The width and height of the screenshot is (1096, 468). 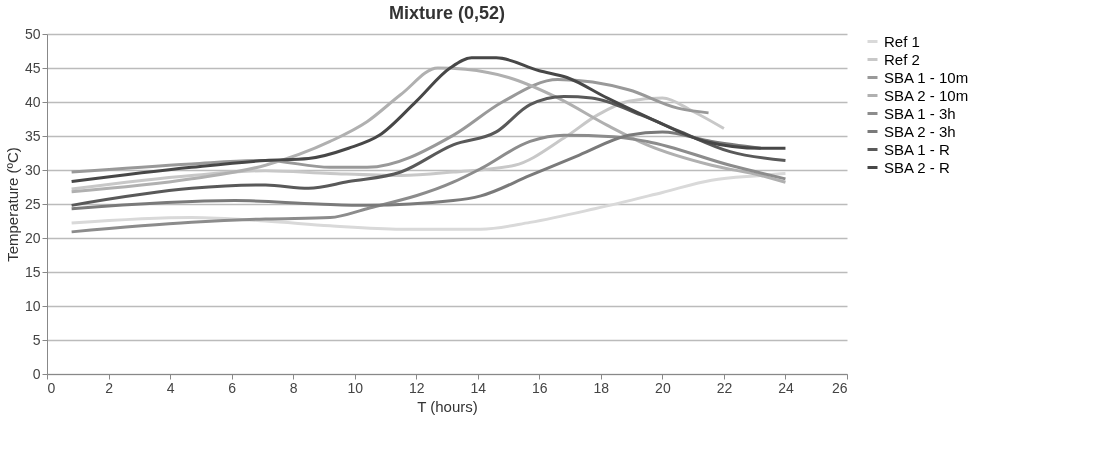 What do you see at coordinates (32, 67) in the screenshot?
I see `y-tick-label: 45` at bounding box center [32, 67].